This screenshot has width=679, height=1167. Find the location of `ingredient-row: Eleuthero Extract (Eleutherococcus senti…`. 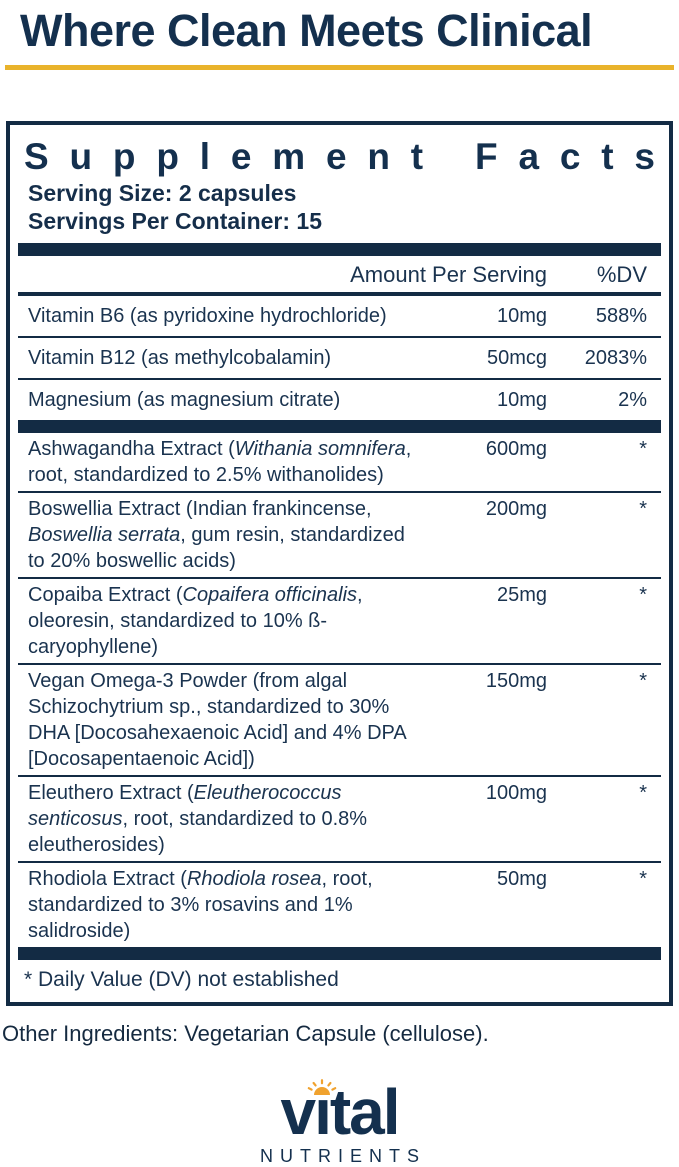

ingredient-row: Eleuthero Extract (Eleutherococcus senti… is located at coordinates (339, 819).